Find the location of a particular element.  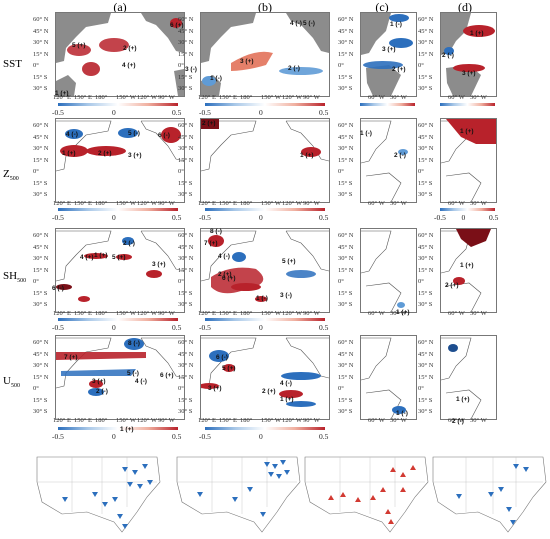

lon-tick: 60° W is located at coordinates (456, 420).